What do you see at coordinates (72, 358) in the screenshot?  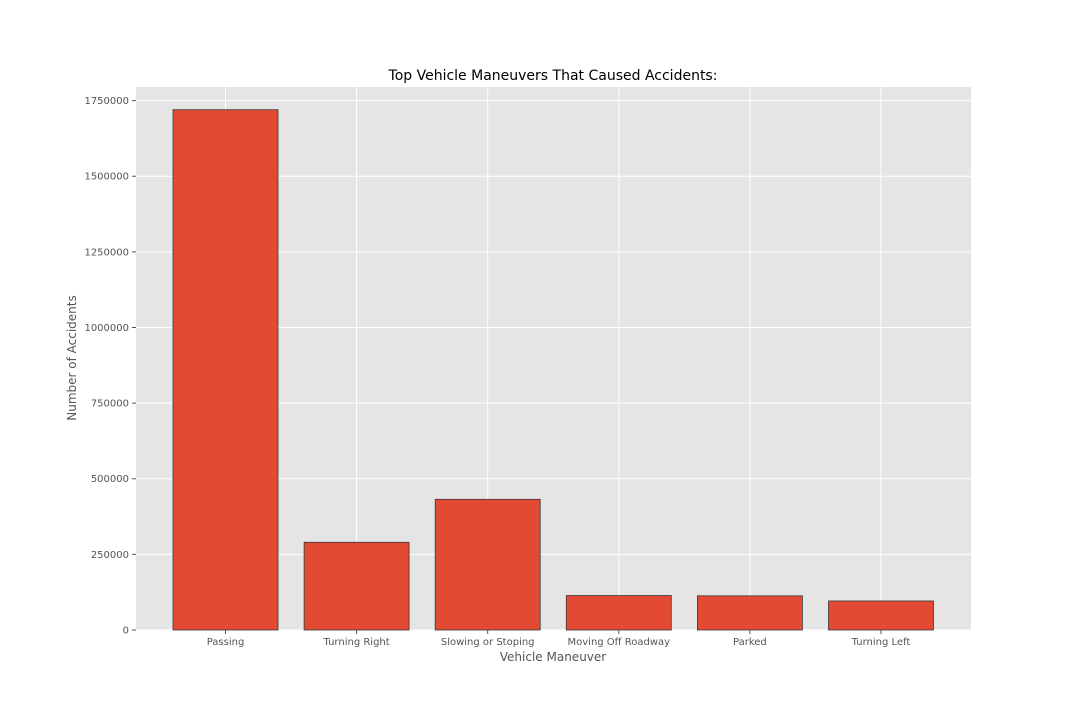 I see `y-axis-label: Number of Accidents` at bounding box center [72, 358].